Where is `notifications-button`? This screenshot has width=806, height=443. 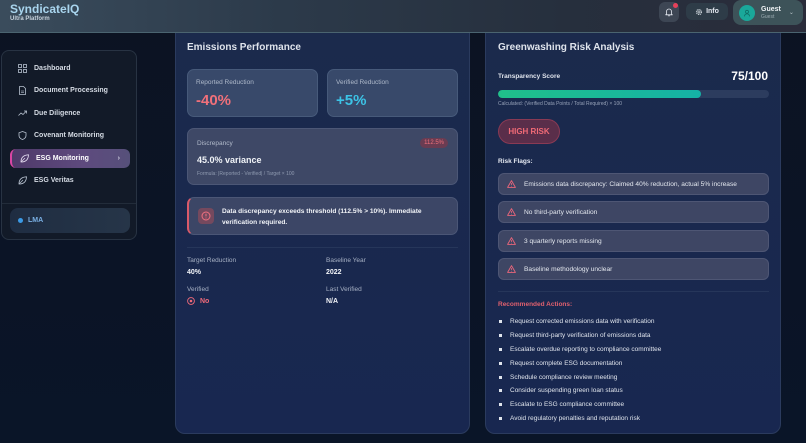 notifications-button is located at coordinates (669, 12).